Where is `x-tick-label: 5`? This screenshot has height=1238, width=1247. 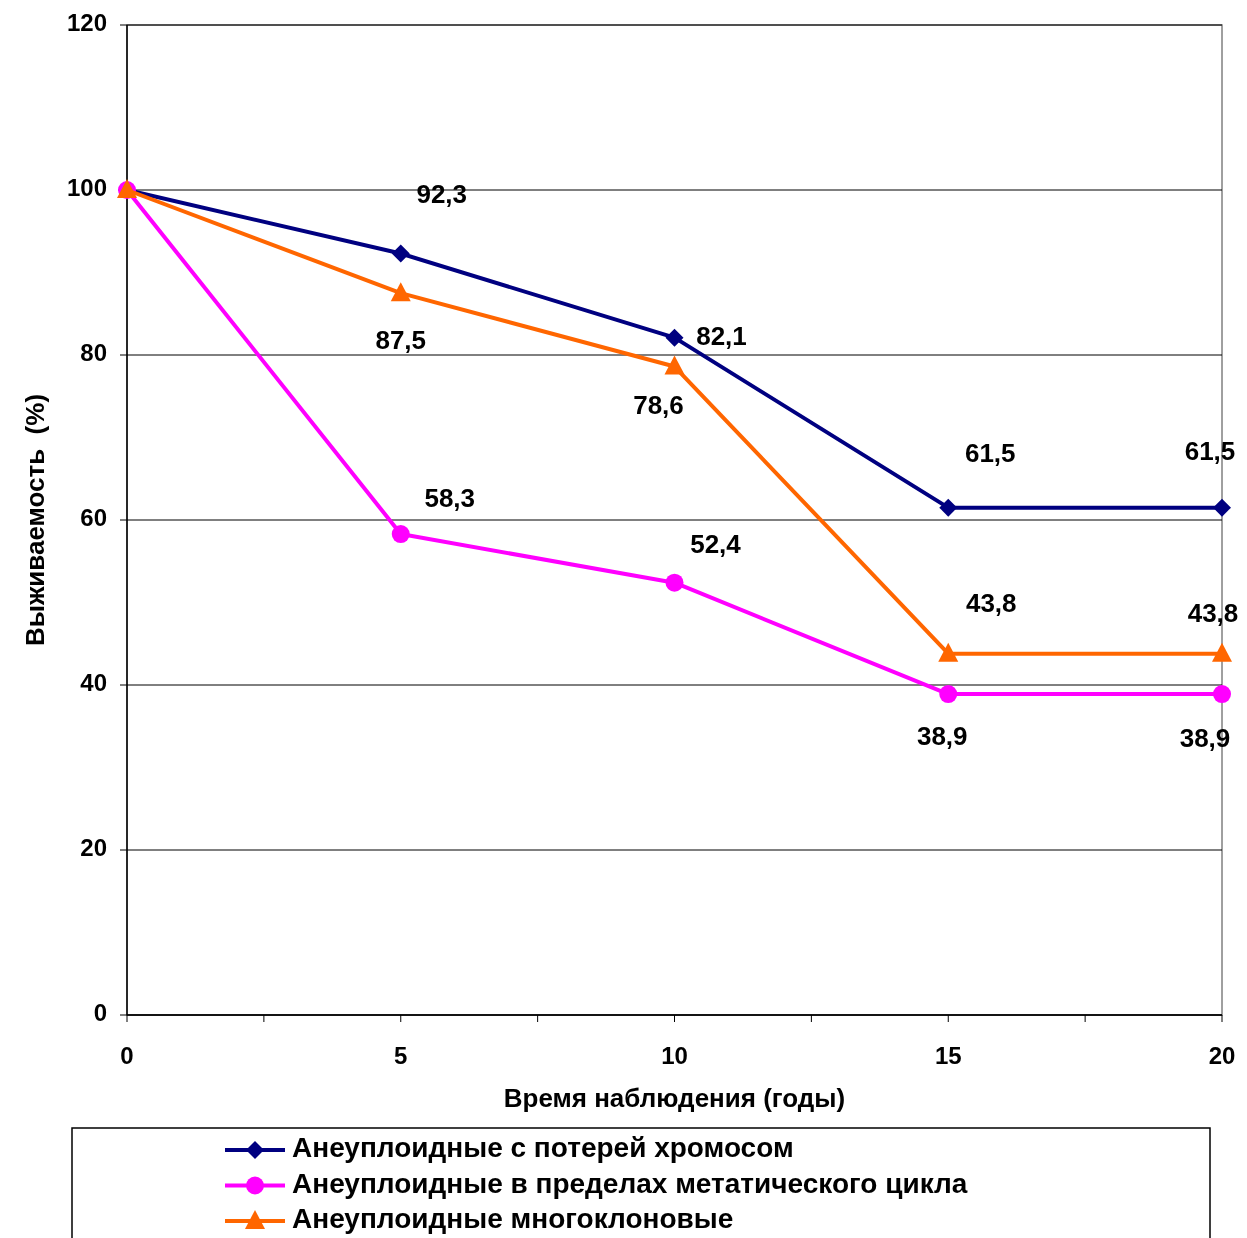 x-tick-label: 5 is located at coordinates (401, 1056).